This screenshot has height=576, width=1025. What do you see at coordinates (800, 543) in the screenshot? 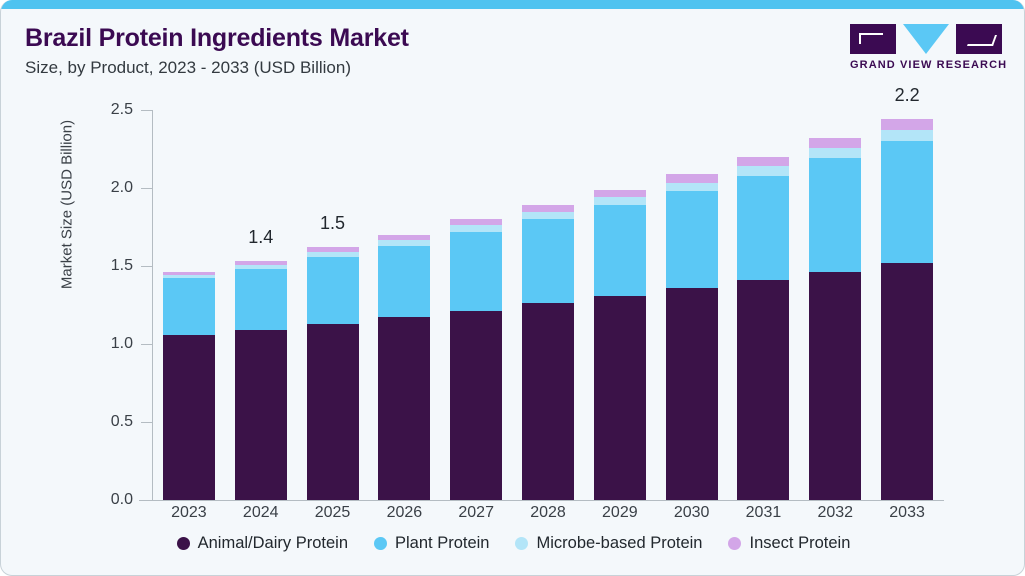
I see `legend-label: Insect Protein` at bounding box center [800, 543].